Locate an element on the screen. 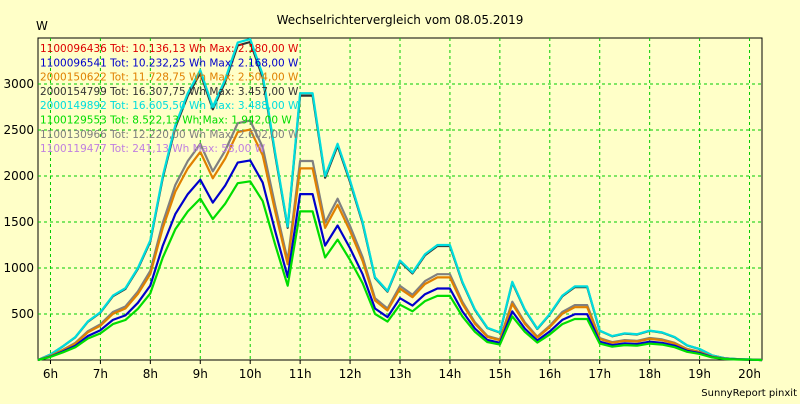 The height and width of the screenshot is (404, 800). x-tick-label: 19h is located at coordinates (699, 374).